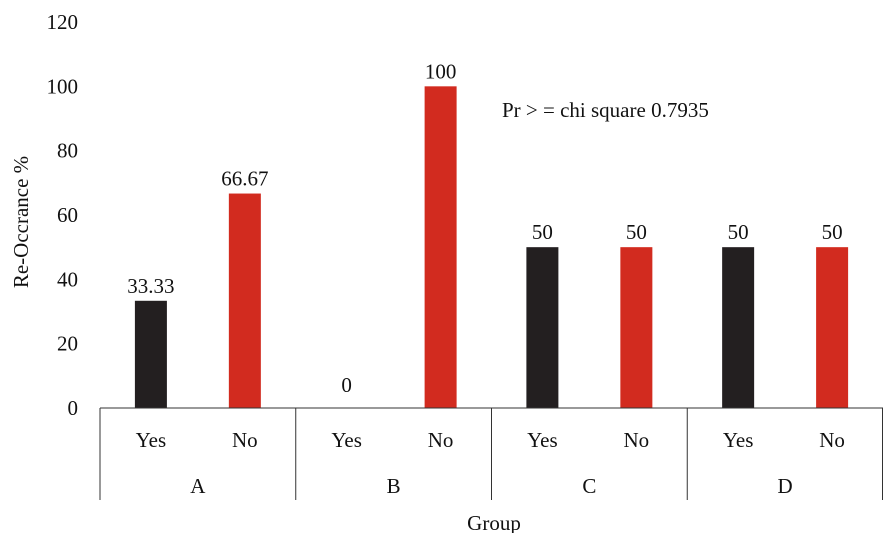 This screenshot has width=883, height=533. Describe the element at coordinates (67, 215) in the screenshot. I see `y-tick-label: 60` at that location.